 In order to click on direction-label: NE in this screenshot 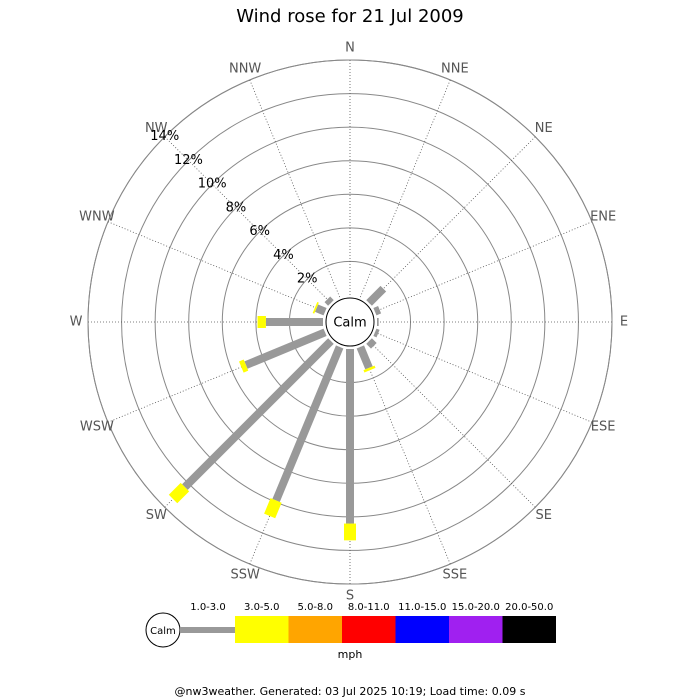, I will do `click(544, 128)`.